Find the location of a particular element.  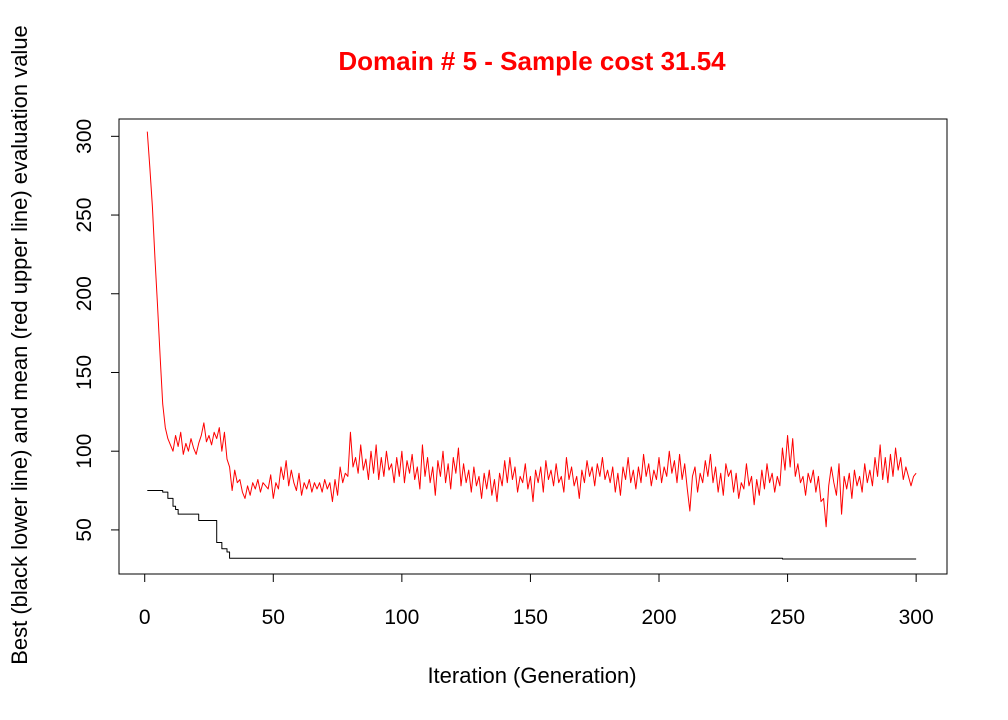

y-tick-label: 200 is located at coordinates (84, 293).